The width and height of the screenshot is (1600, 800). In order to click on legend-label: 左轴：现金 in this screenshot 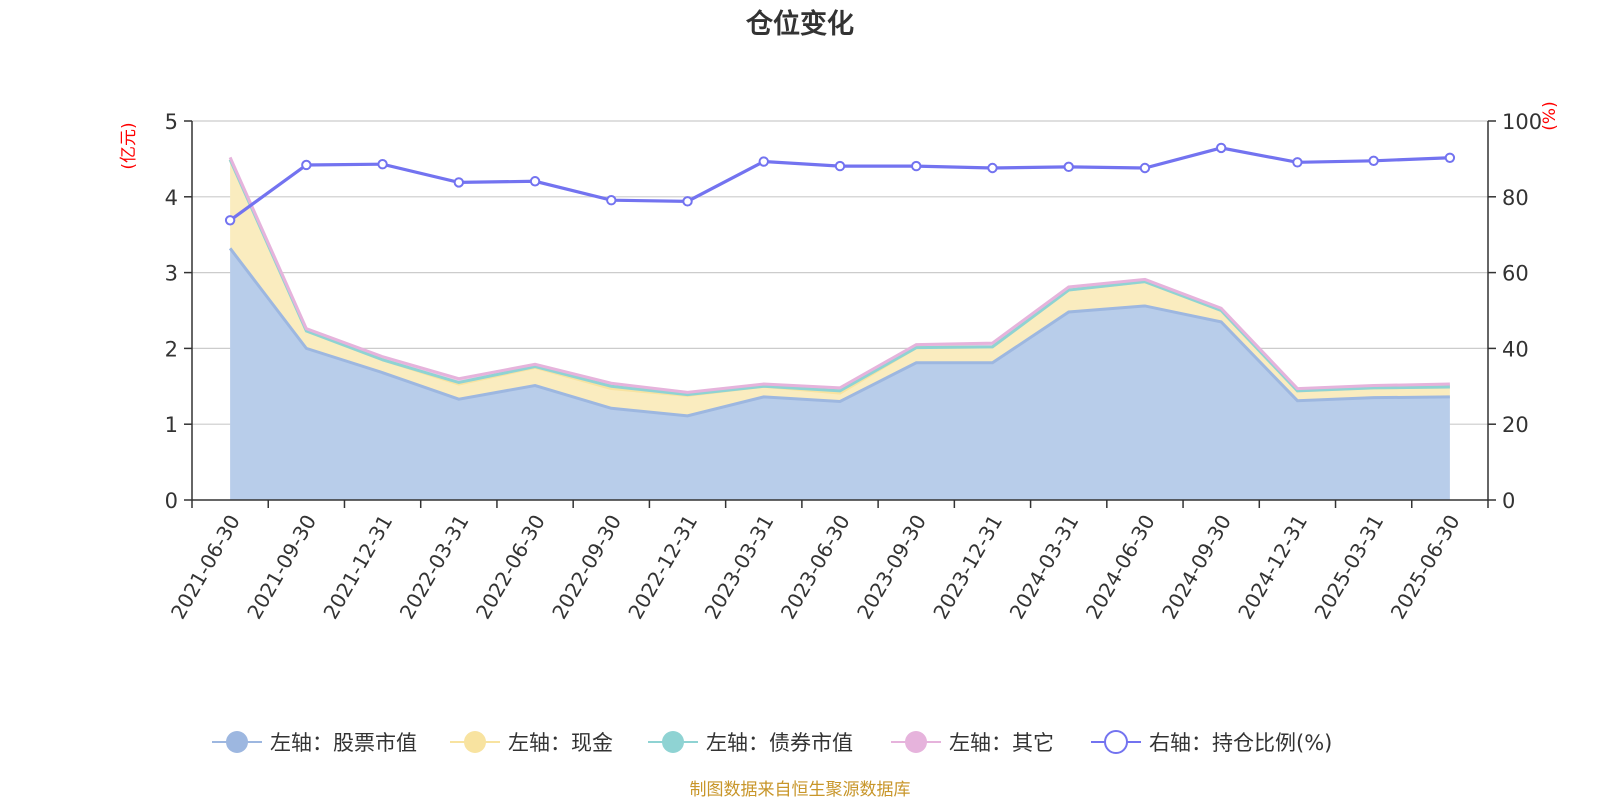, I will do `click(560, 743)`.